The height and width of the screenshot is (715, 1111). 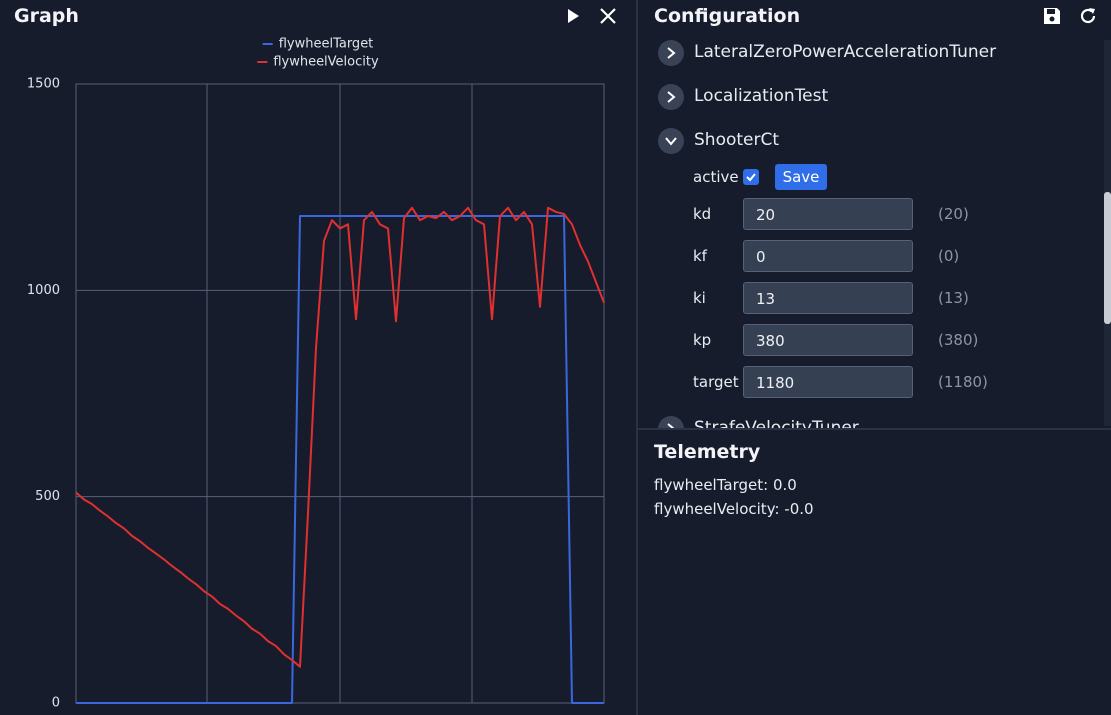 What do you see at coordinates (608, 16) in the screenshot?
I see `close-button` at bounding box center [608, 16].